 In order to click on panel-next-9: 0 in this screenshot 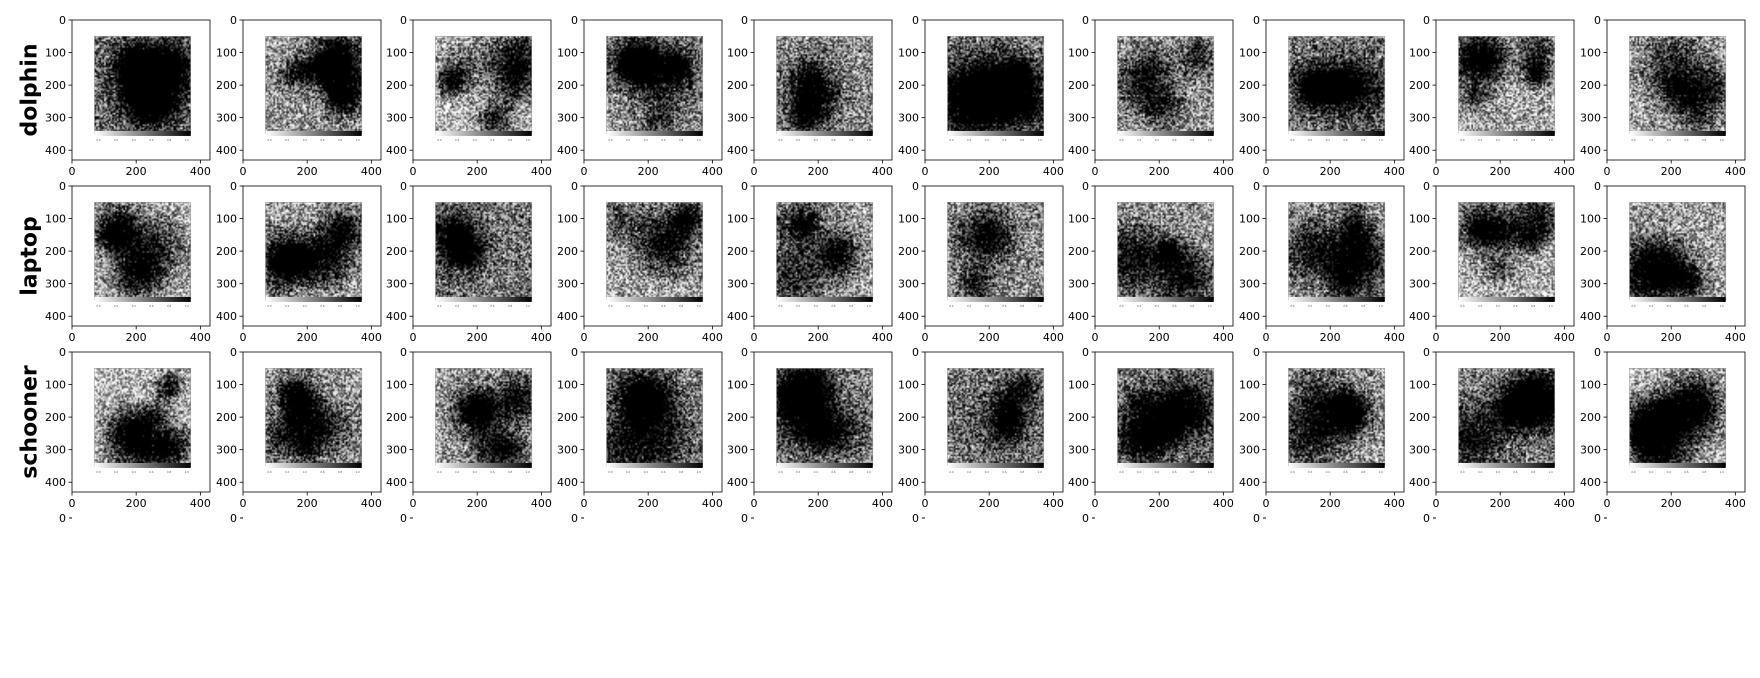, I will do `click(1429, 518)`.